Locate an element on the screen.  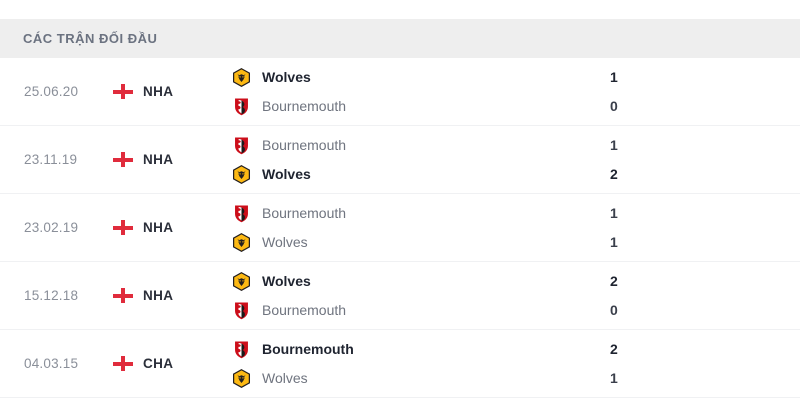
scores-cell: 1 1 is located at coordinates (705, 228).